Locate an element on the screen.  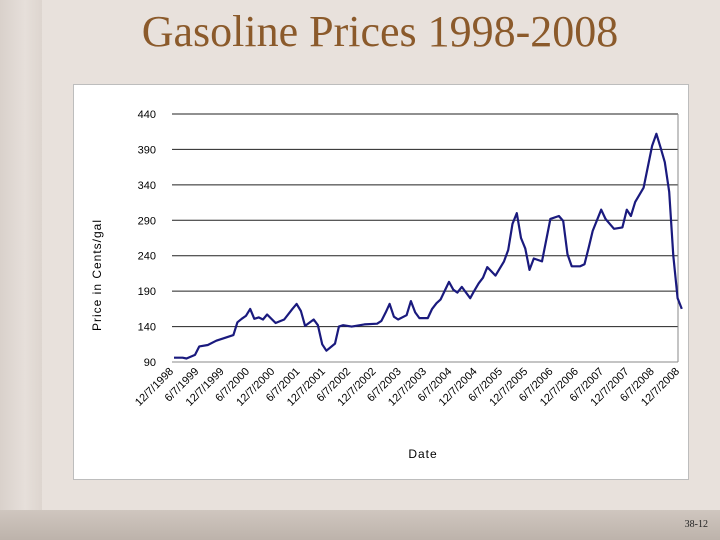
y-tick-label: 340 is located at coordinates (147, 186).